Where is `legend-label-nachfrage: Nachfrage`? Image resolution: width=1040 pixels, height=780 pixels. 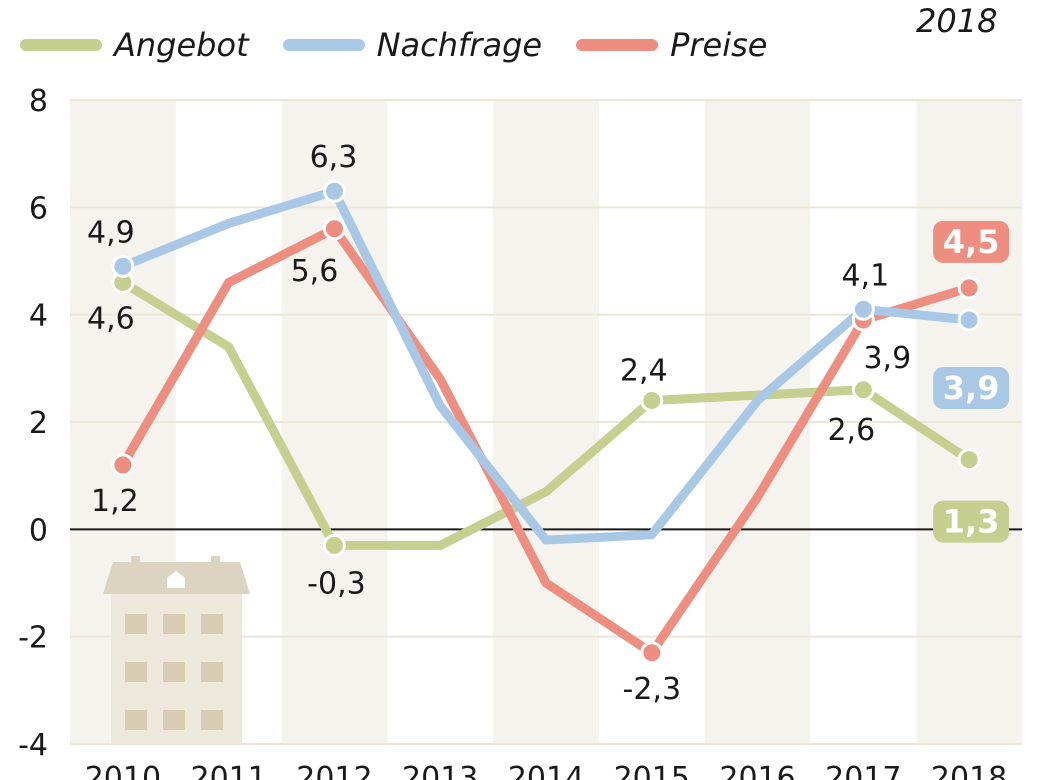
legend-label-nachfrage: Nachfrage is located at coordinates (459, 45).